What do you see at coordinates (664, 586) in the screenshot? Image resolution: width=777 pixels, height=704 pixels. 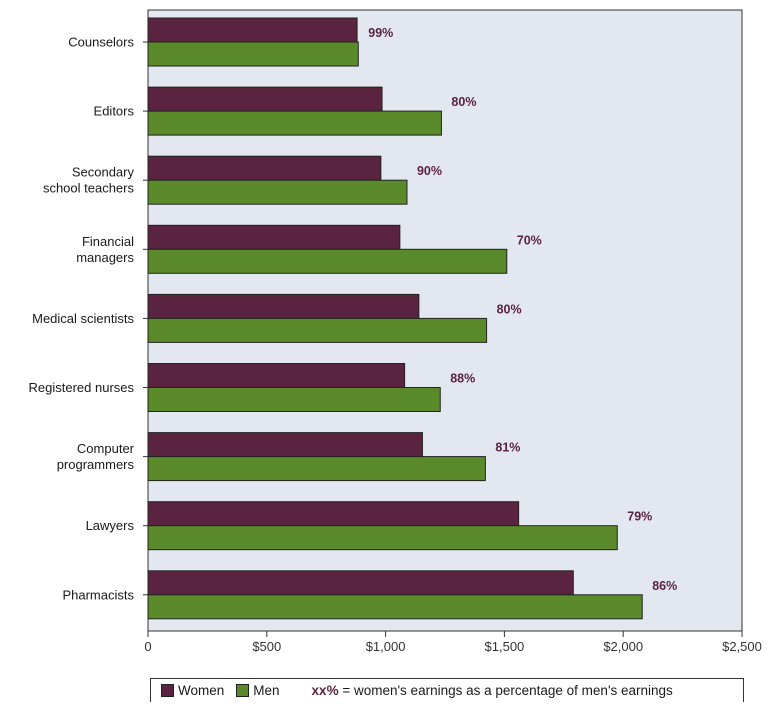 I see `percent-label: 86%` at bounding box center [664, 586].